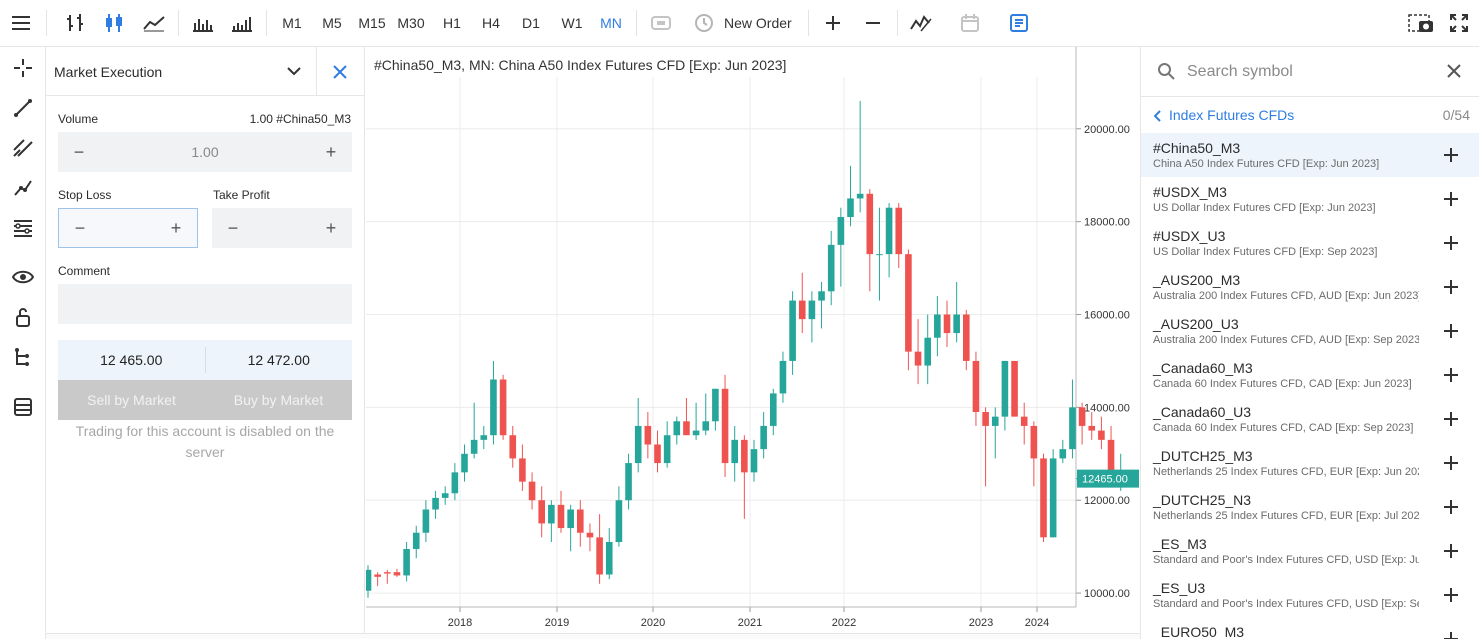 Image resolution: width=1479 pixels, height=639 pixels. I want to click on volume-label: Volume, so click(78, 119).